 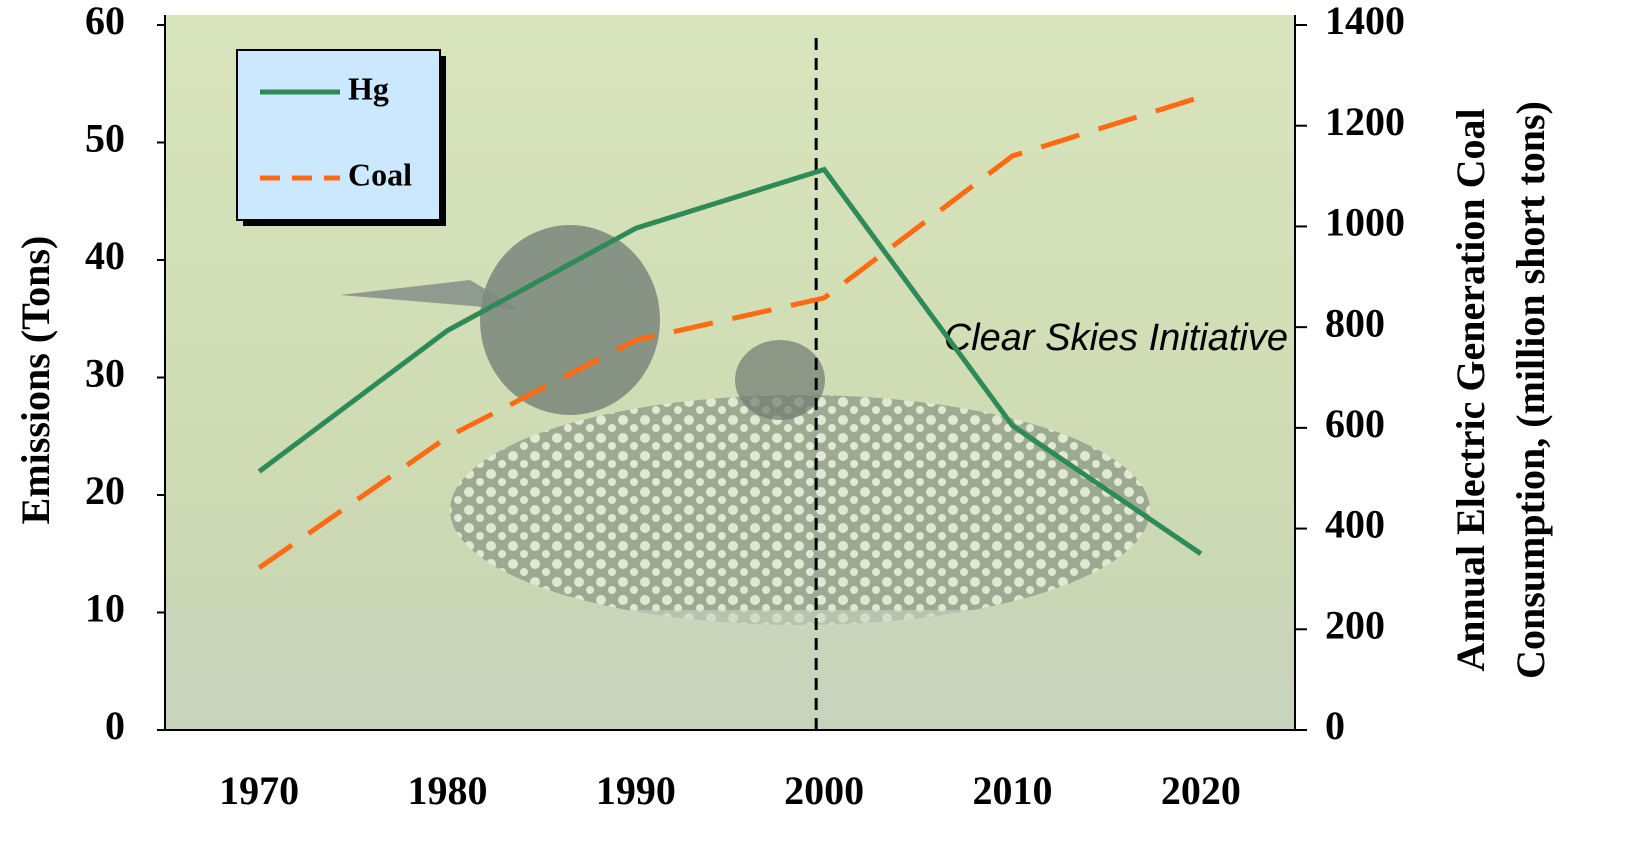 I want to click on y2-tick-label: 800, so click(x=1355, y=322).